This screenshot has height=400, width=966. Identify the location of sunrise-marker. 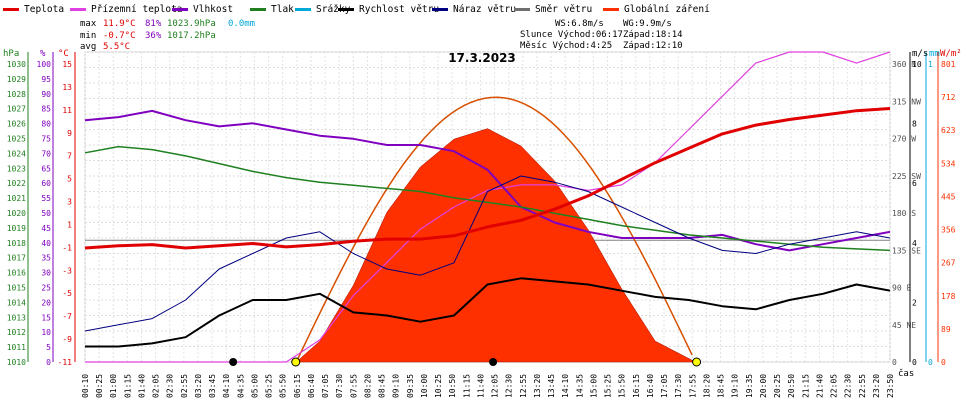
(296, 362).